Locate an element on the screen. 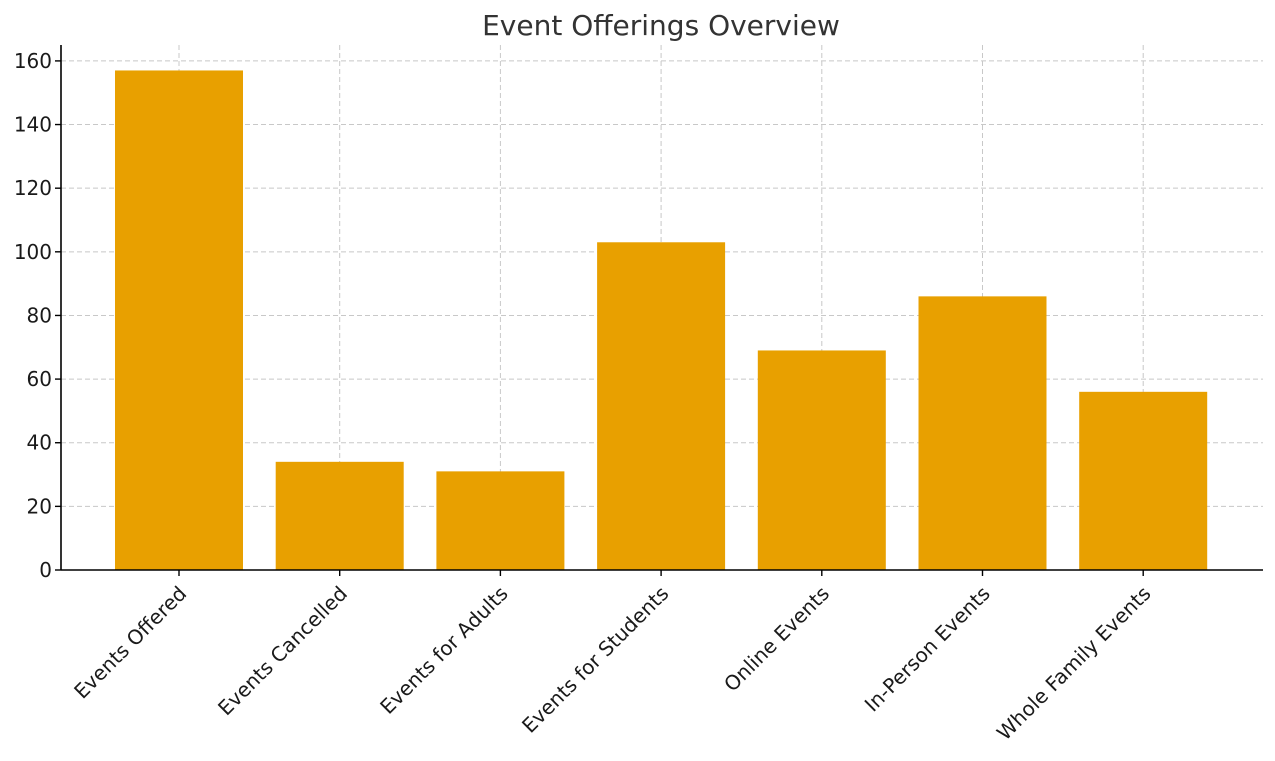 The height and width of the screenshot is (761, 1275). x-tick-label: In-Person Events is located at coordinates (927, 648).